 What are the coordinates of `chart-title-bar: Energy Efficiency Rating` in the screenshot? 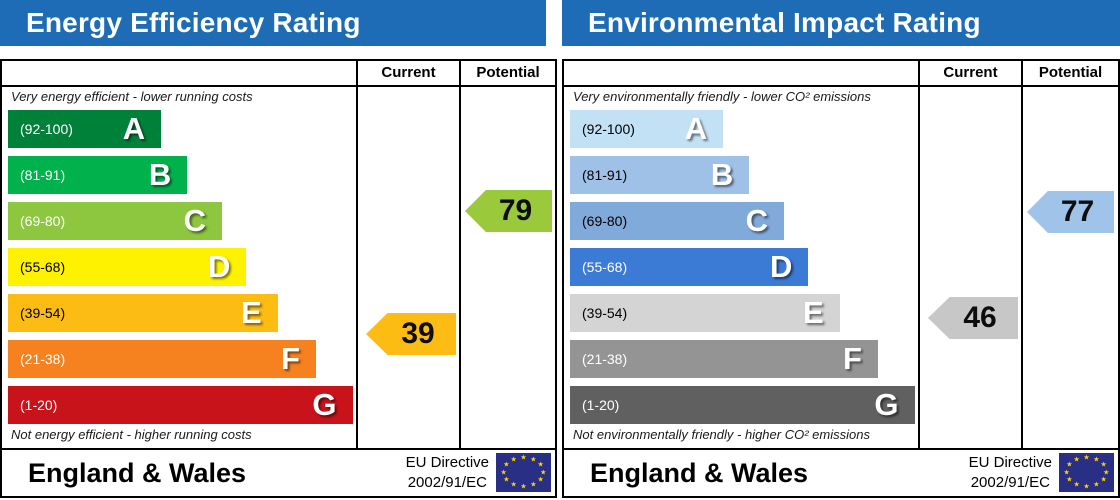 It's located at (273, 23).